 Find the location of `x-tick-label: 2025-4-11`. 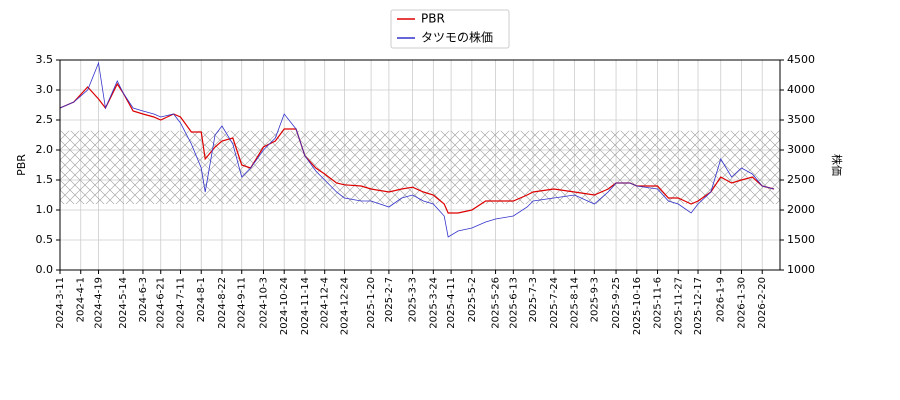

x-tick-label: 2025-4-11 is located at coordinates (451, 303).